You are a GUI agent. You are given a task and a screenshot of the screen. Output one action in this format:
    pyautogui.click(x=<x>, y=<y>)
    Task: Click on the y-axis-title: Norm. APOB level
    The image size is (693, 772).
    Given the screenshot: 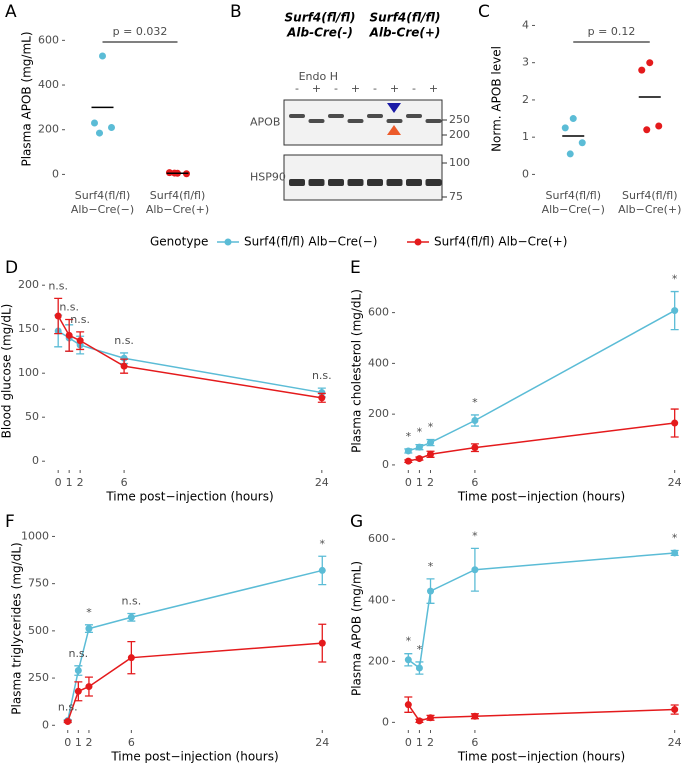 What is the action you would take?
    pyautogui.click(x=497, y=99)
    